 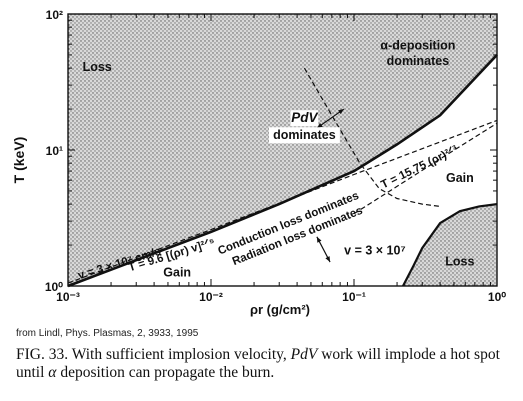 I want to click on source-citation: from Lindl, Phys. Plasmas, 2, 3933, 1995, so click(x=107, y=333).